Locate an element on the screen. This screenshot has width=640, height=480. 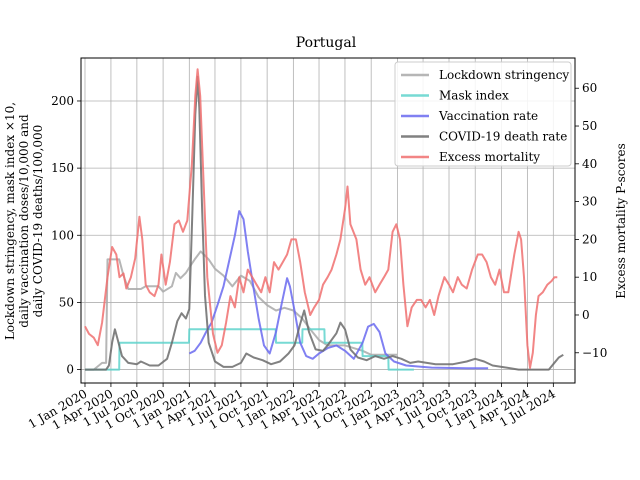
y-right-tick-label: 60 is located at coordinates (589, 88).